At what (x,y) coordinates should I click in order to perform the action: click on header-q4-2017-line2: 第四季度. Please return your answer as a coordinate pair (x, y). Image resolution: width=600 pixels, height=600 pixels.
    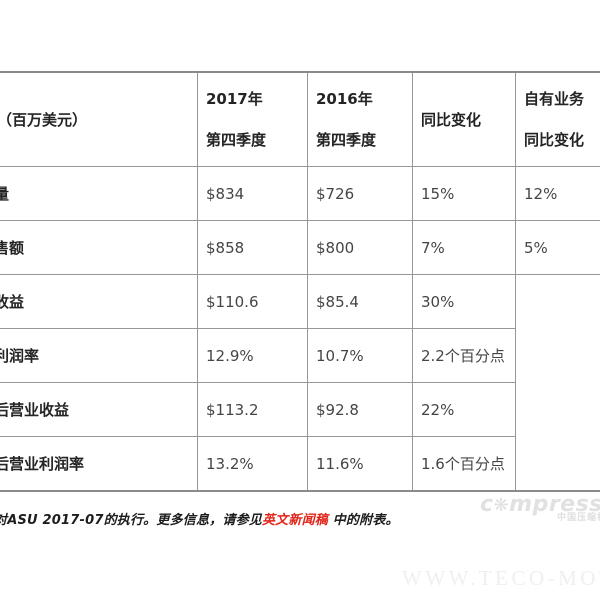
    Looking at the image, I should click on (236, 139).